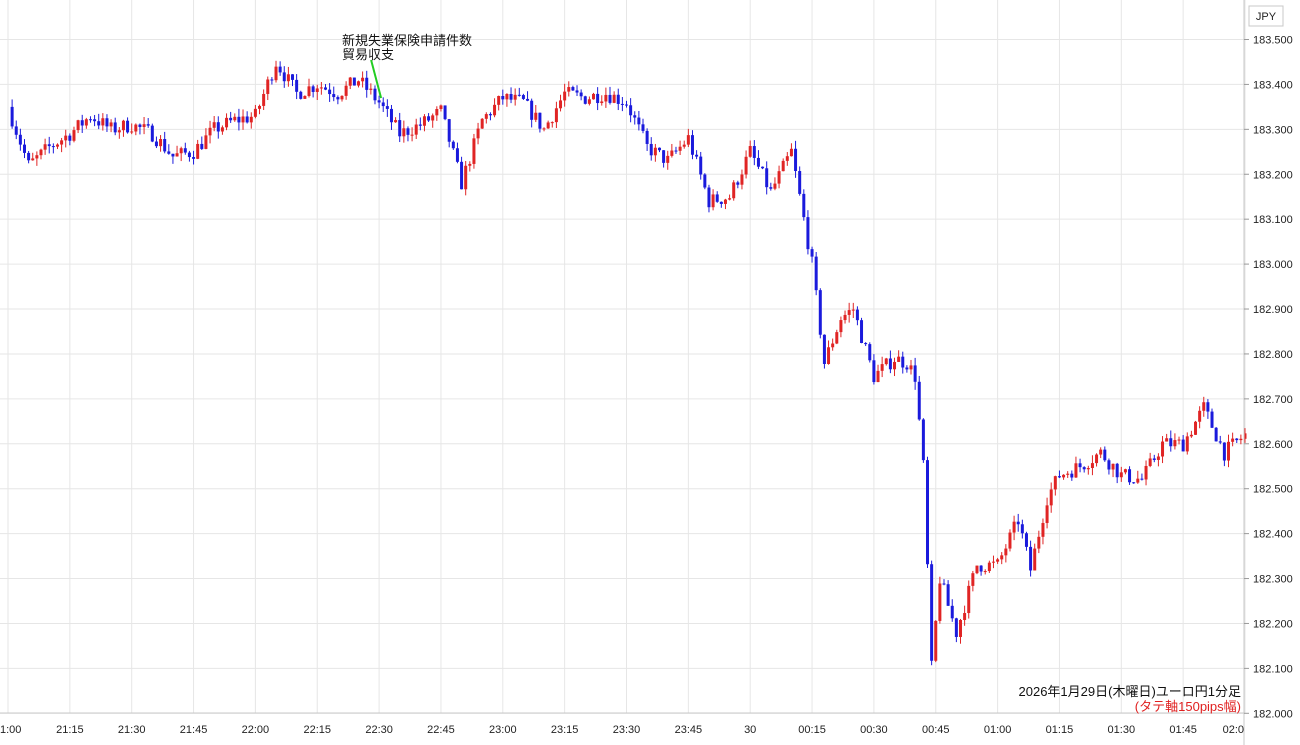  Describe the element at coordinates (1266, 17) in the screenshot. I see `currency-label: JPY` at that location.